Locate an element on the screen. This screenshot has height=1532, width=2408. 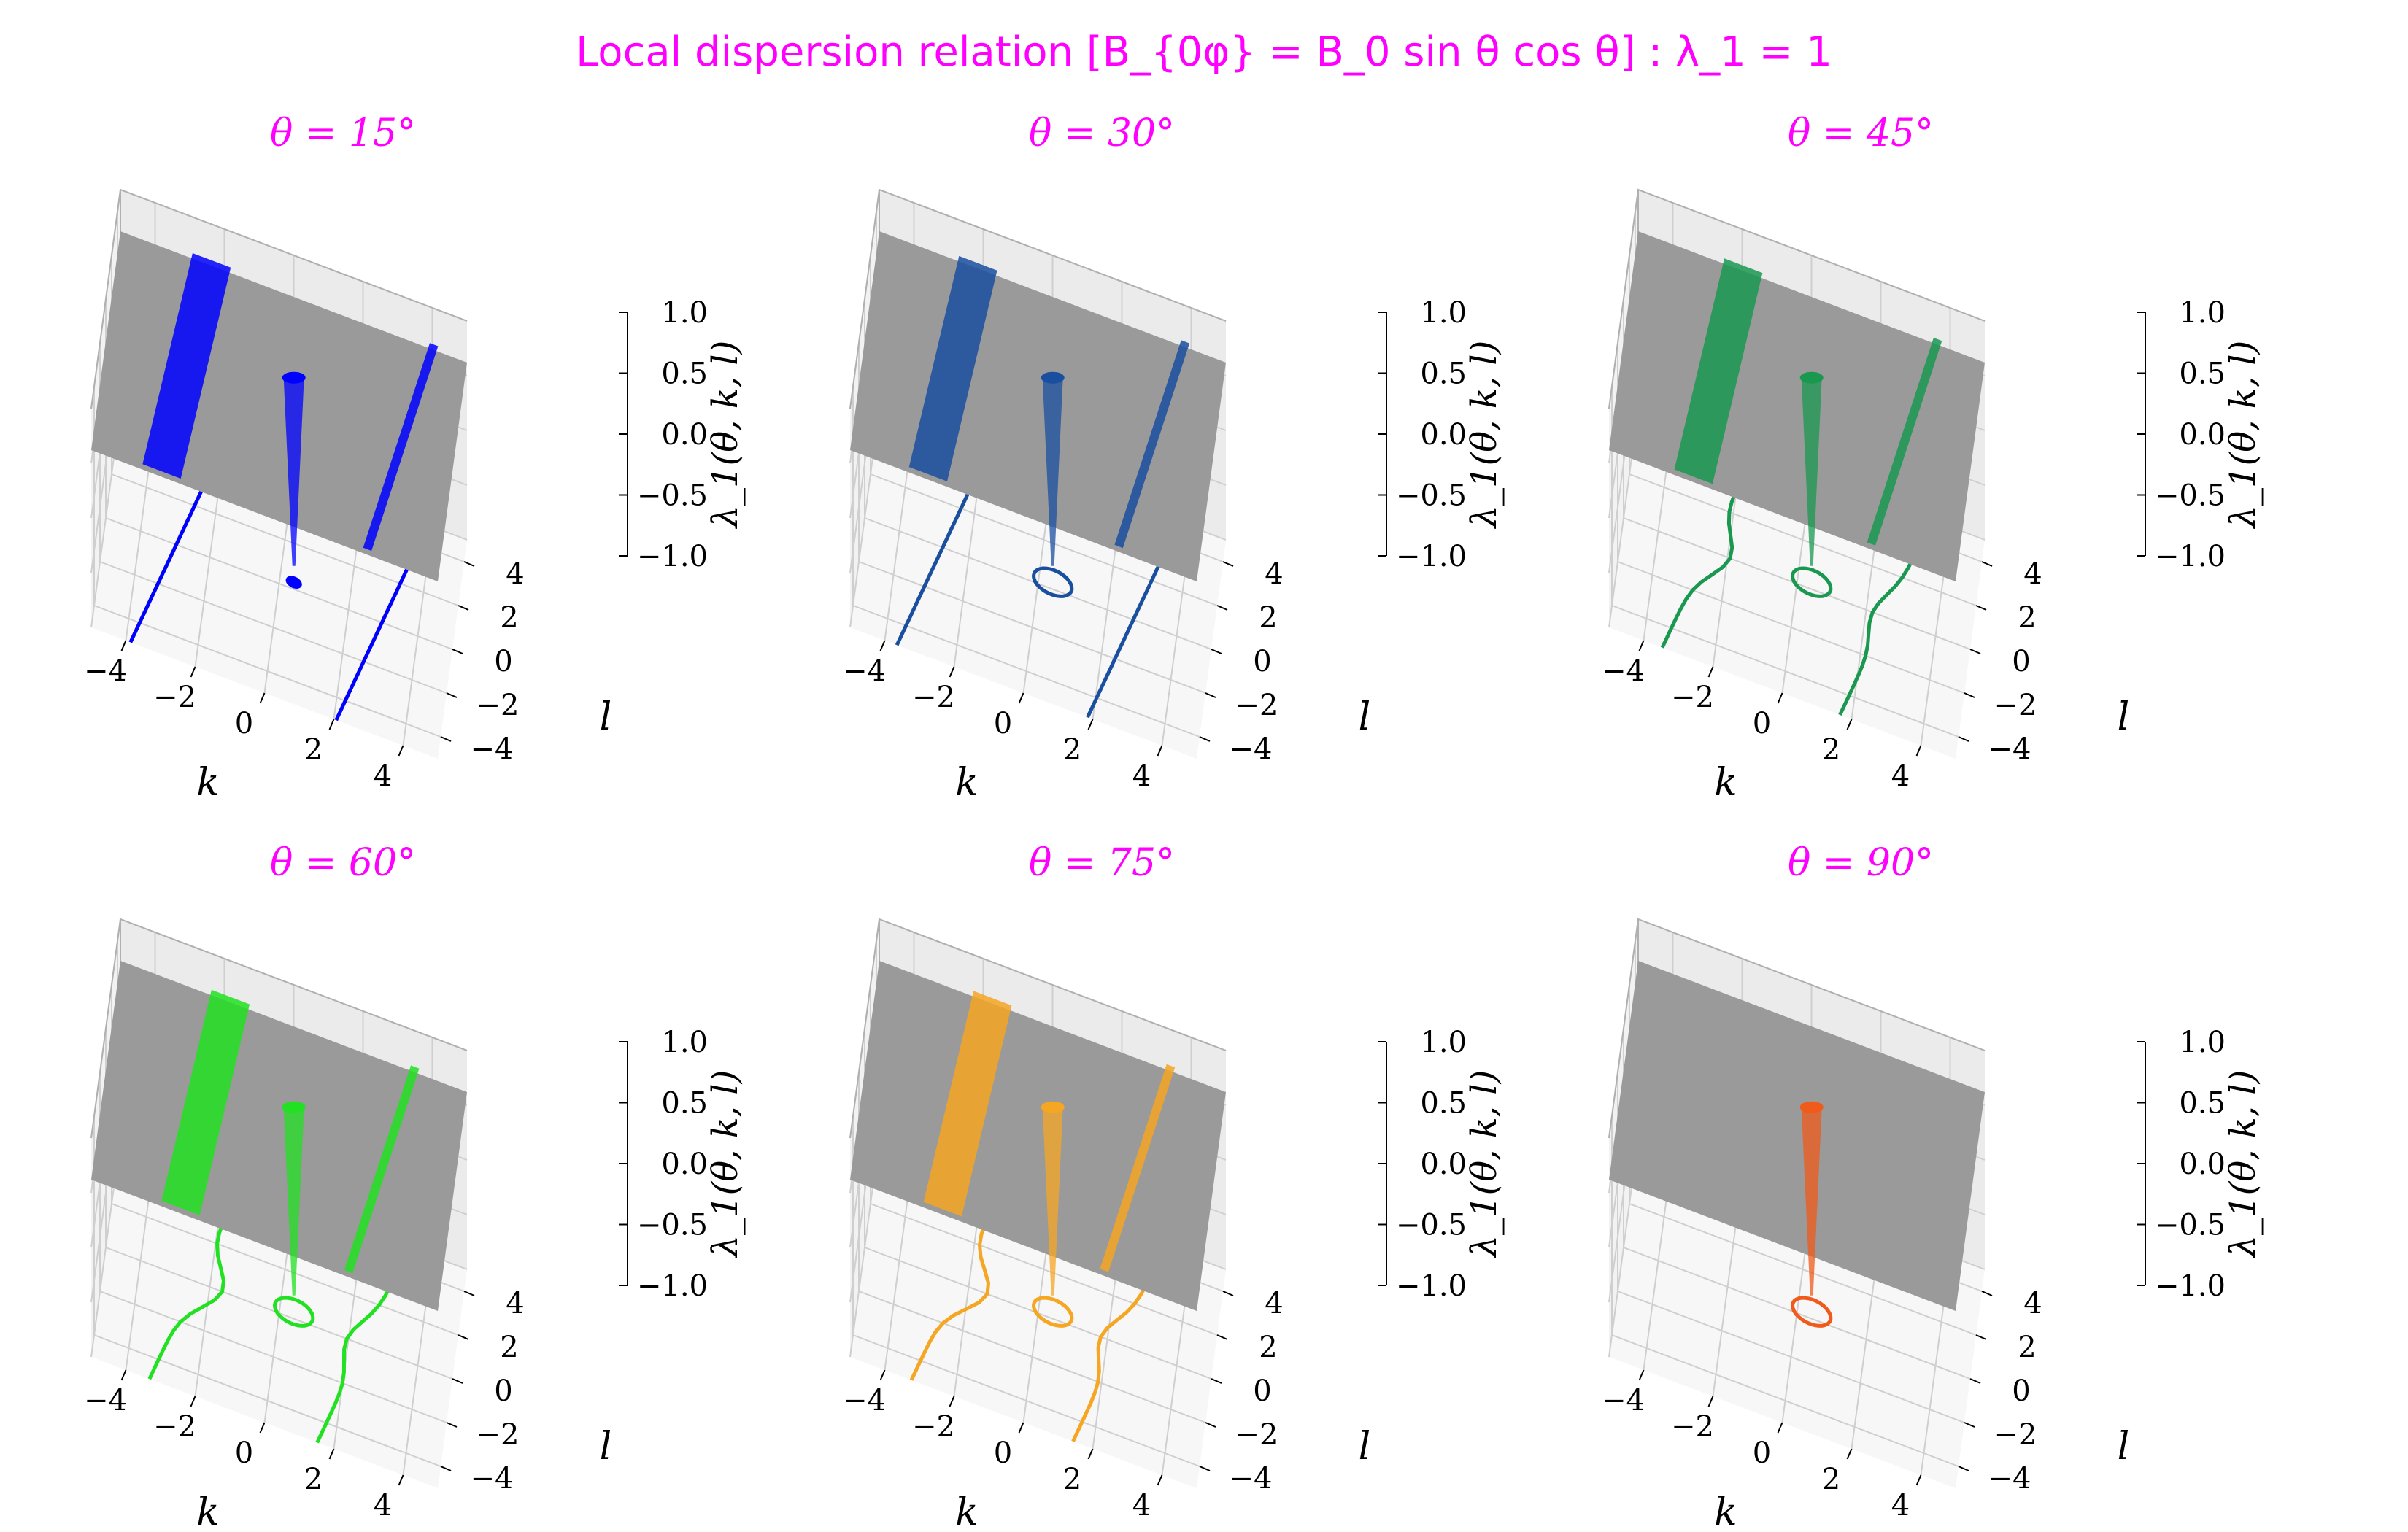
plane-surface is located at coordinates (1797, 1136).